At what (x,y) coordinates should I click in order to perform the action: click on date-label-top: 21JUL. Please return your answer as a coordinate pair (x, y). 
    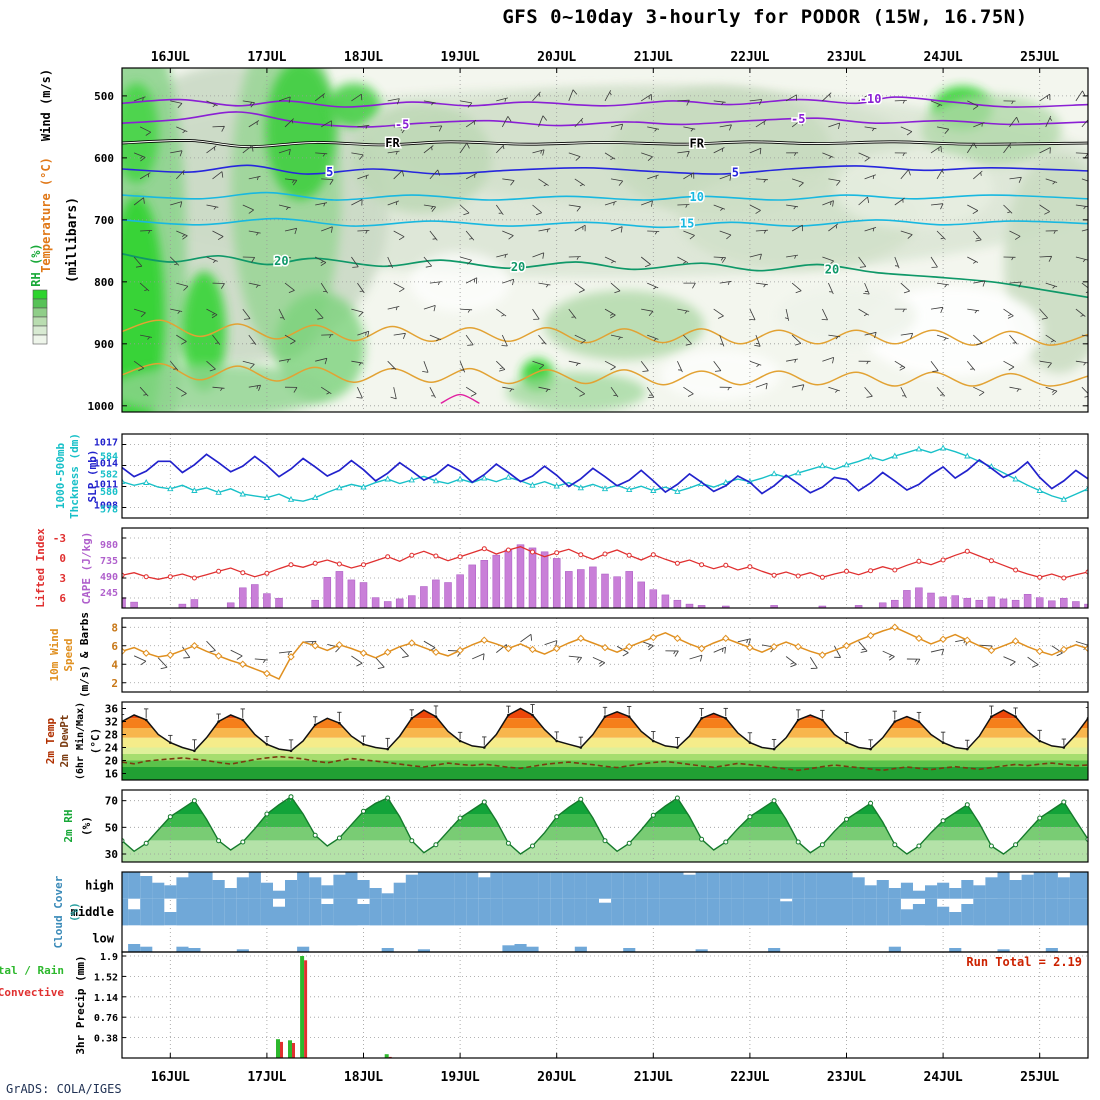
    Looking at the image, I should click on (653, 57).